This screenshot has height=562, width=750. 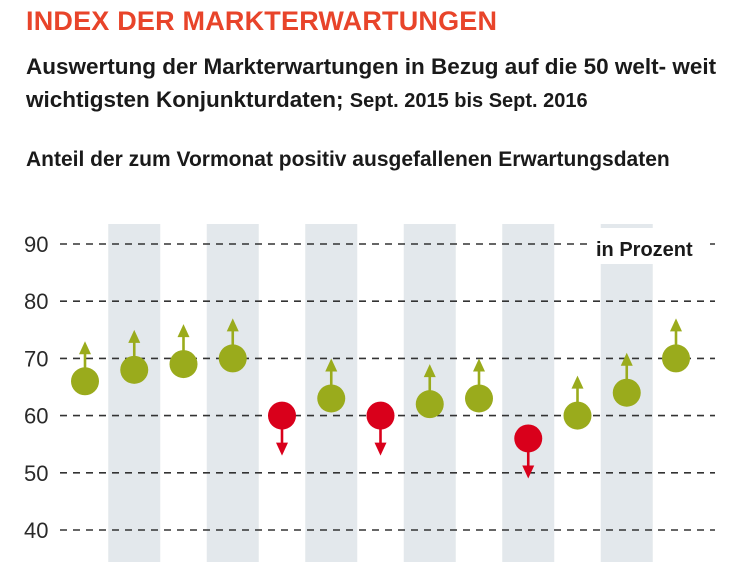 What do you see at coordinates (36, 416) in the screenshot?
I see `y-tick-label: 60` at bounding box center [36, 416].